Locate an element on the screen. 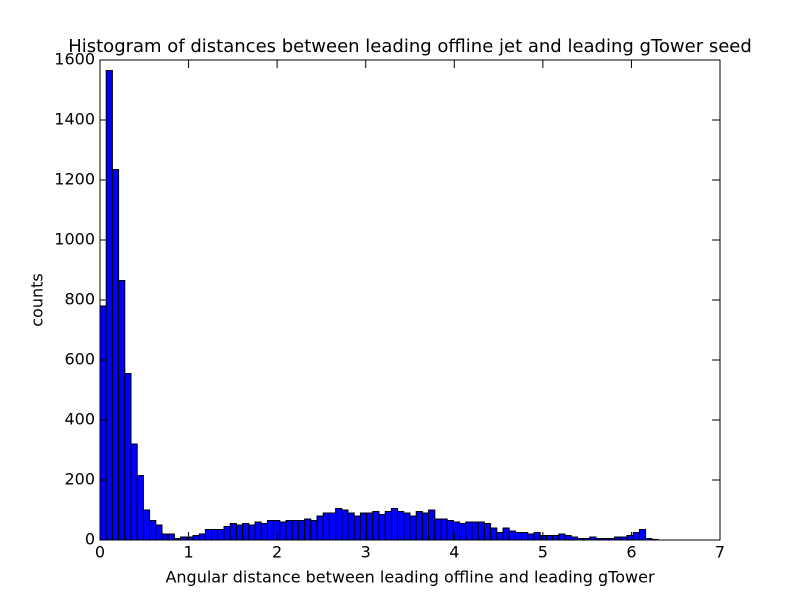  x-tick-label: 4 is located at coordinates (454, 552).